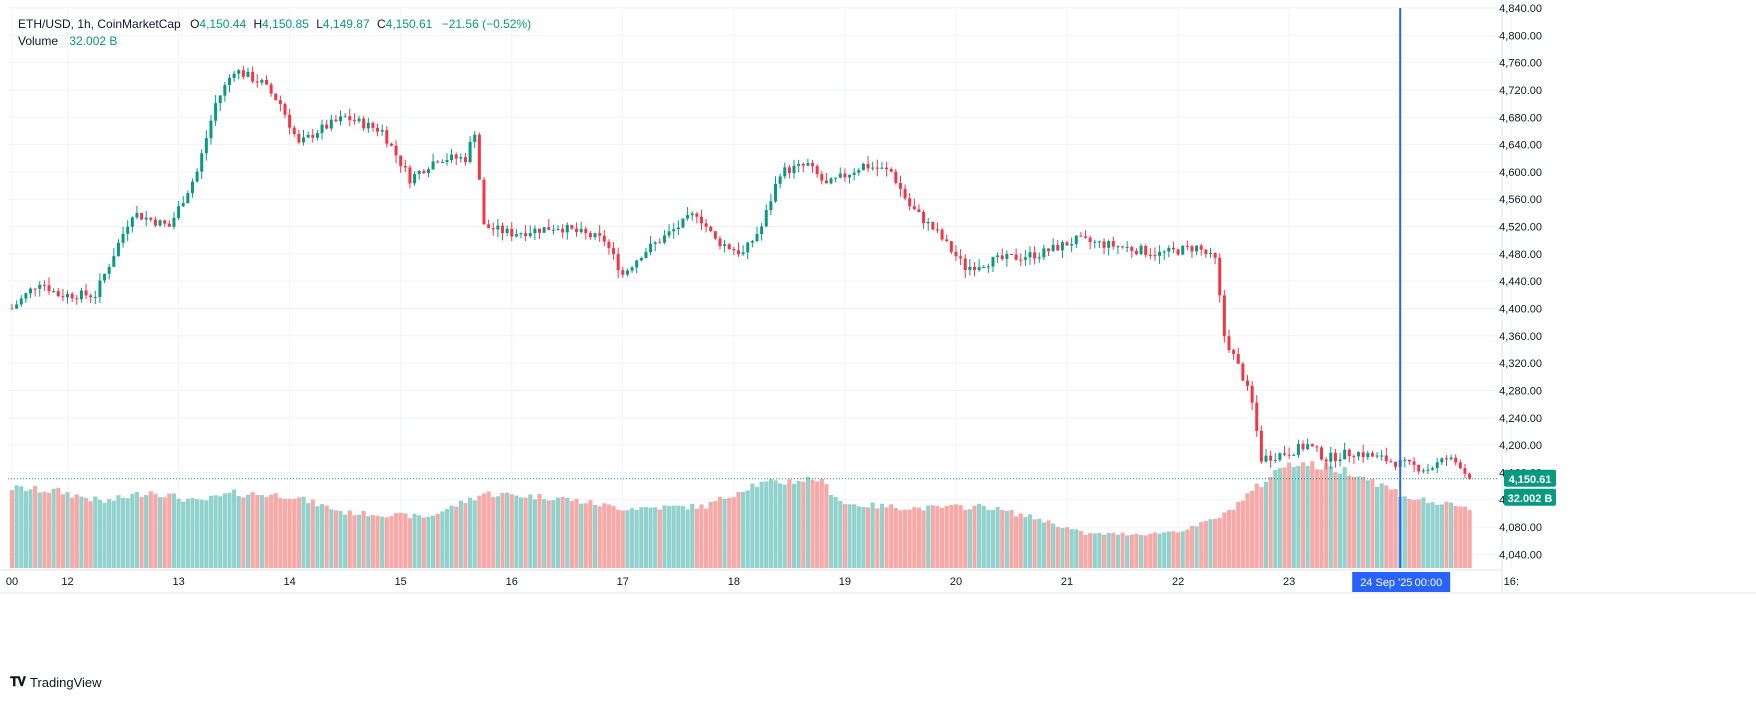 The width and height of the screenshot is (1756, 705). I want to click on price-badge-text: 4,150.61, so click(1530, 480).